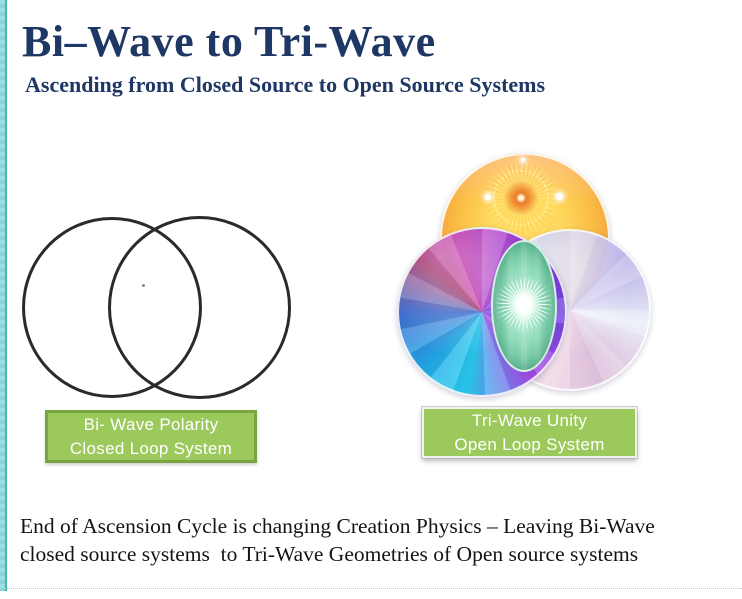  Describe the element at coordinates (199, 307) in the screenshot. I see `bi-wave-circle-right` at that location.